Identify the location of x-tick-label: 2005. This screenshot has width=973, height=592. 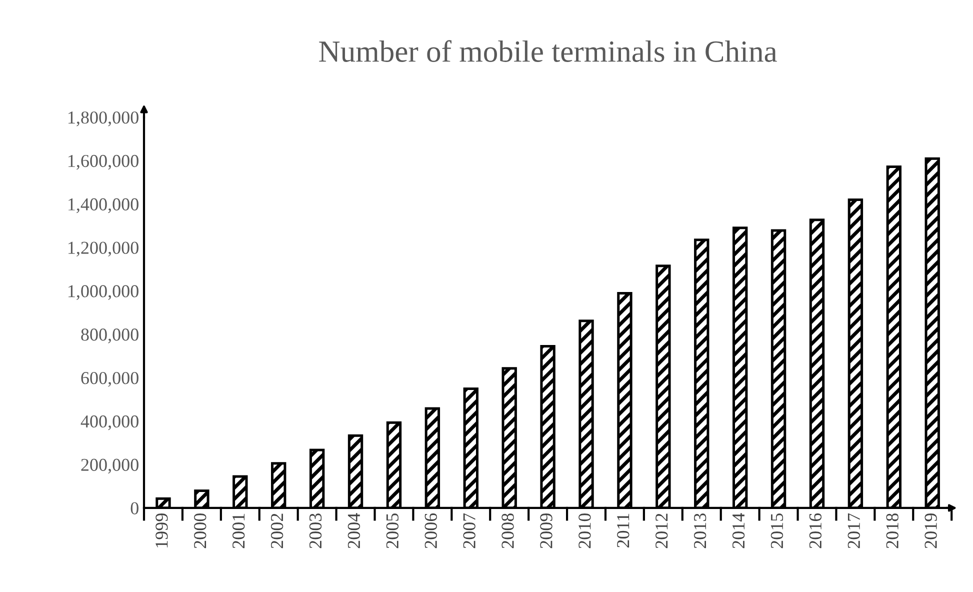
(392, 531).